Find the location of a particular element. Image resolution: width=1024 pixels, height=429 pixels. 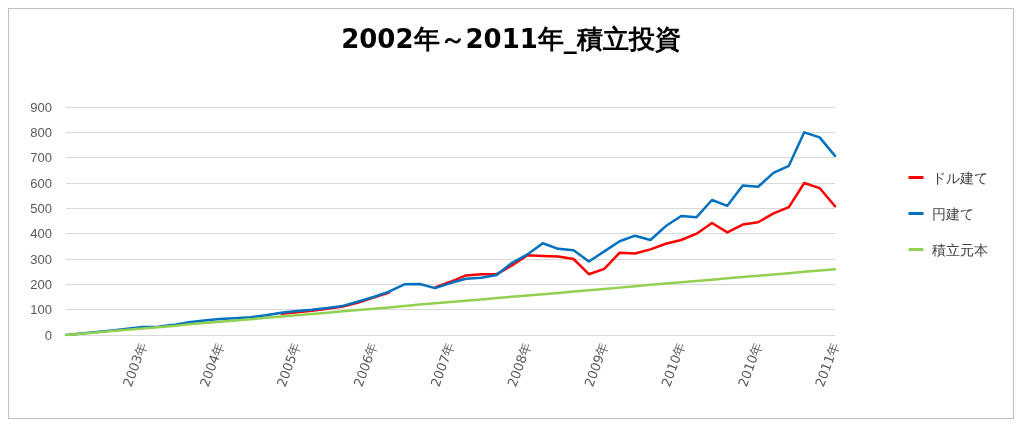

x-tick-label: 2006年 is located at coordinates (365, 364).